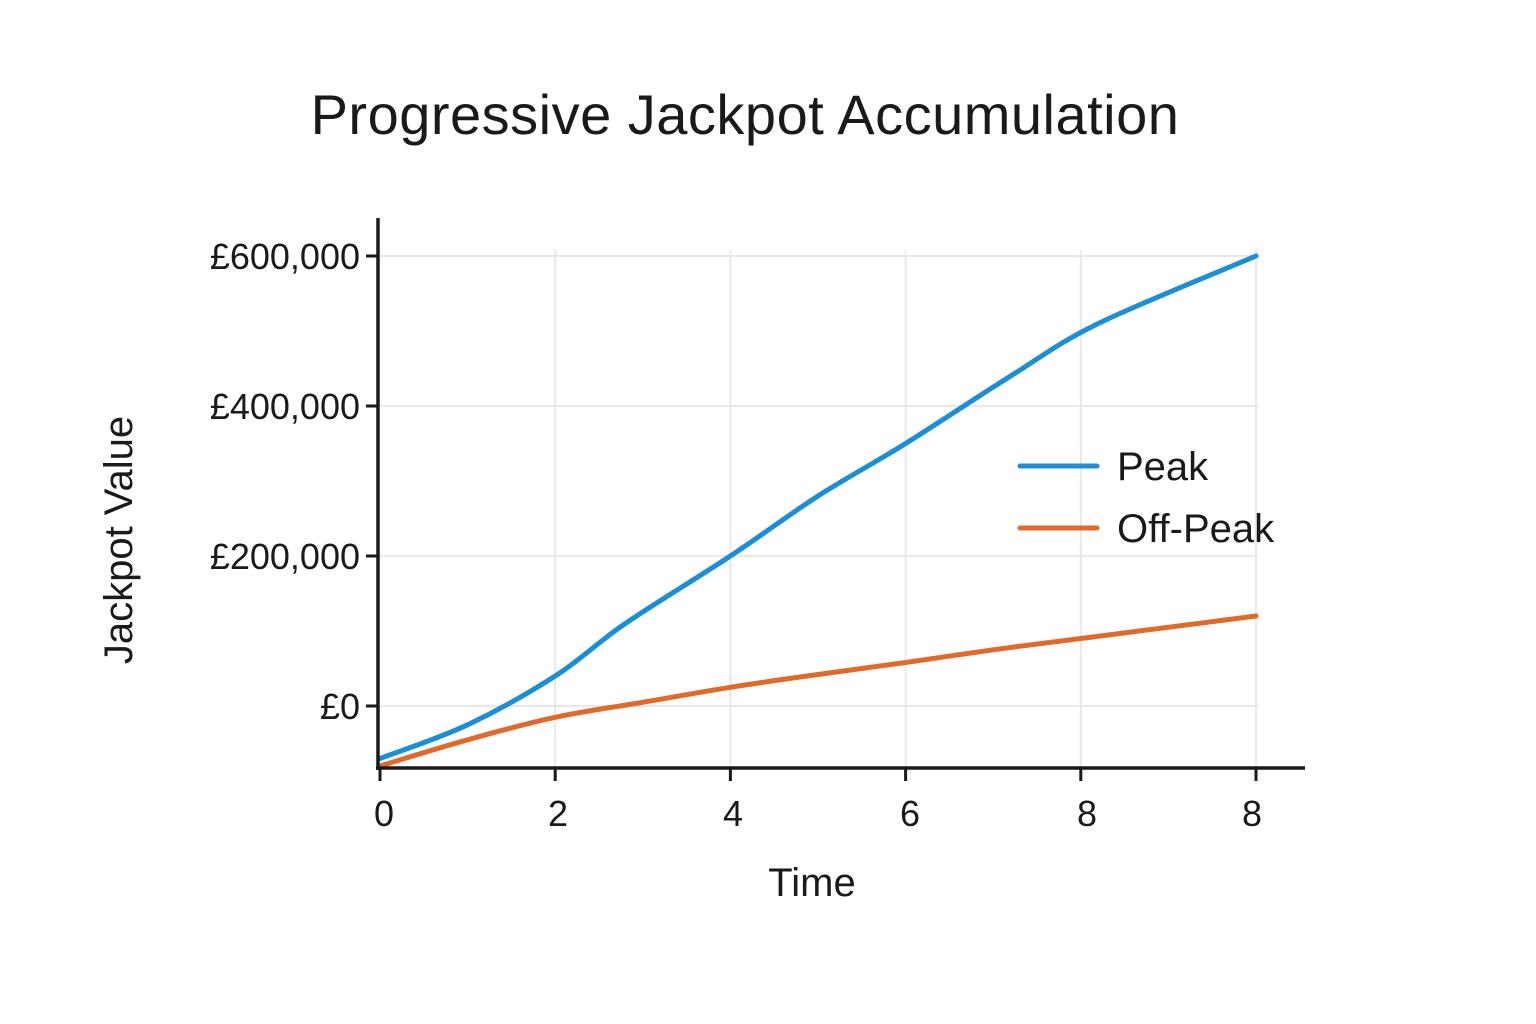 This screenshot has width=1536, height=1024. Describe the element at coordinates (1146, 498) in the screenshot. I see `legend: Peak Off-Peak` at that location.